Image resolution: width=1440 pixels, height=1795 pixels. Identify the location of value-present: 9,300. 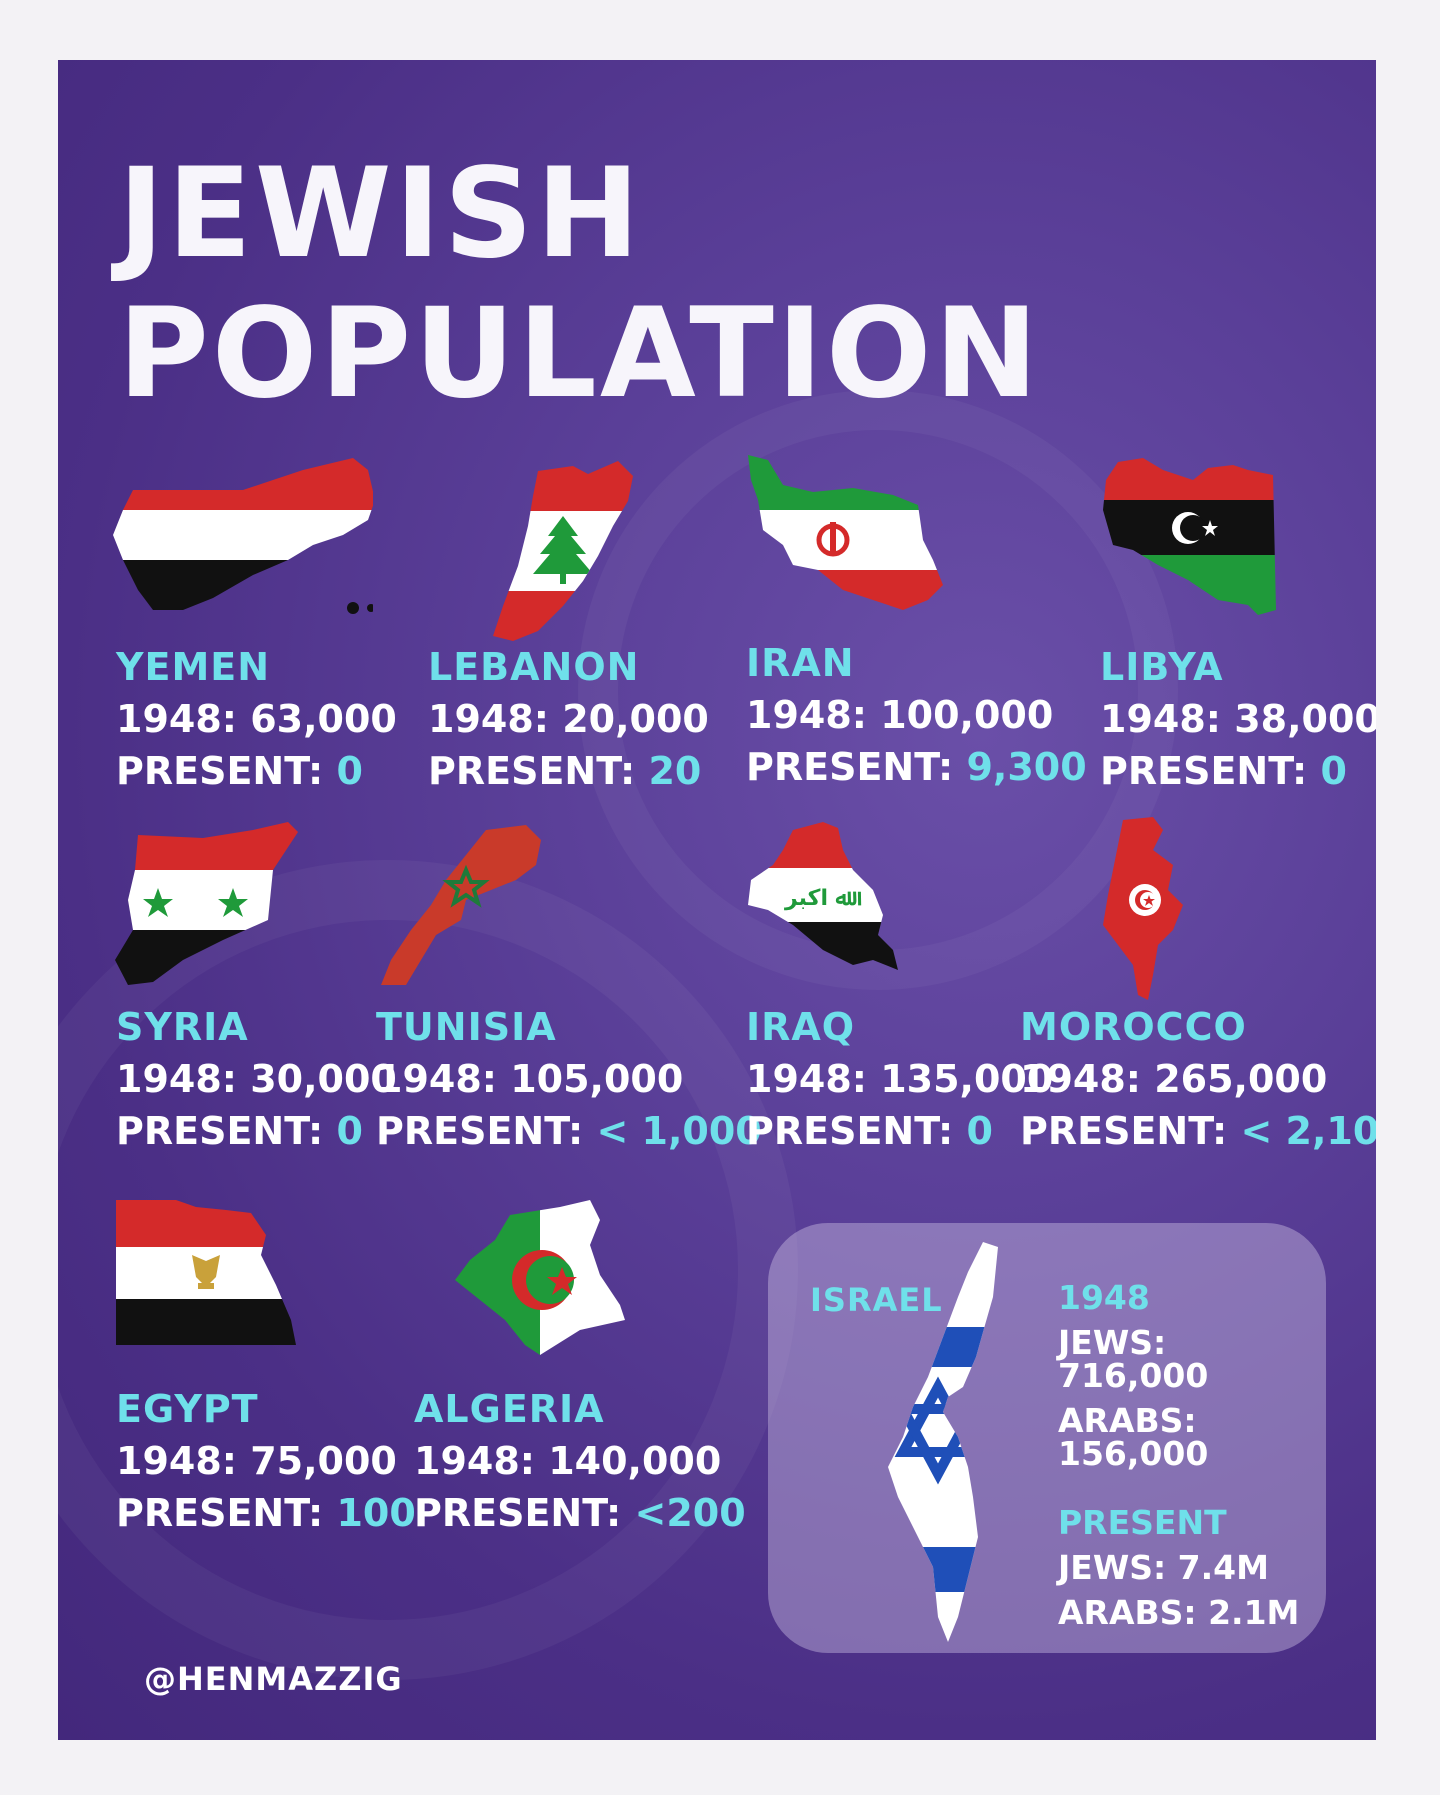
(1026, 767).